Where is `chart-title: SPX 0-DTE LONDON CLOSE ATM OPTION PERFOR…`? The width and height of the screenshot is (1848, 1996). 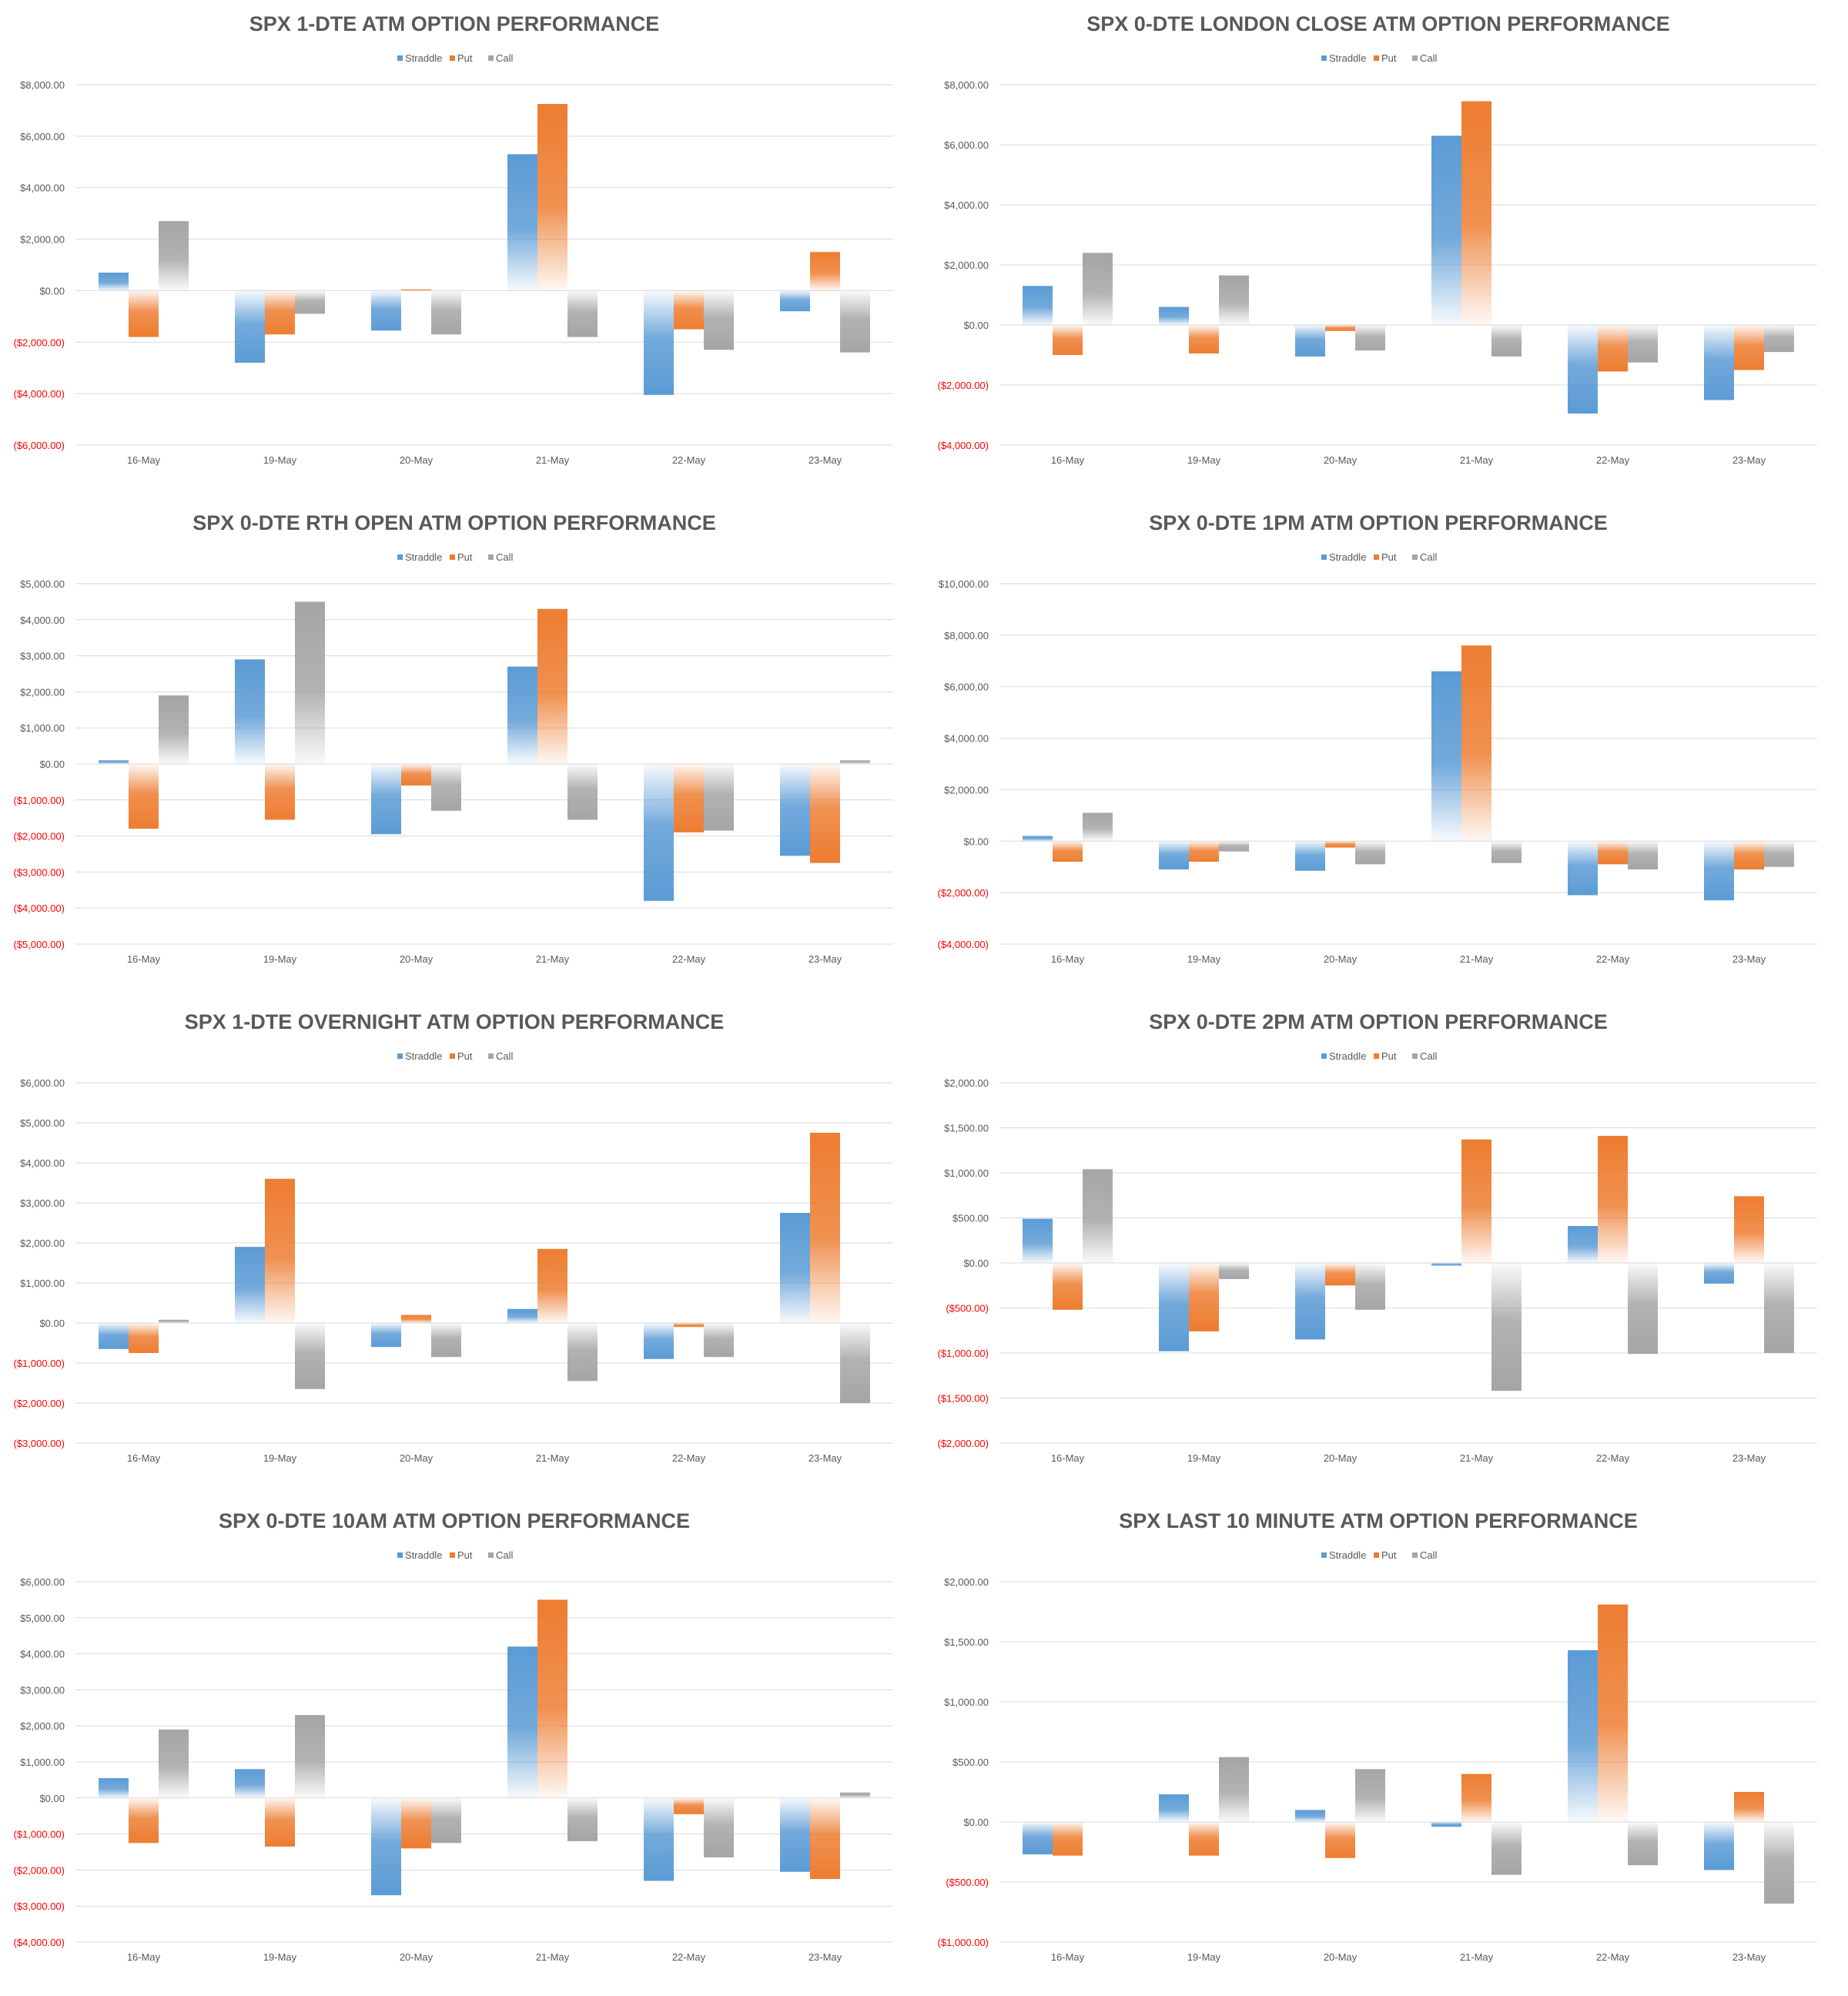
chart-title: SPX 0-DTE LONDON CLOSE ATM OPTION PERFOR… is located at coordinates (1378, 23).